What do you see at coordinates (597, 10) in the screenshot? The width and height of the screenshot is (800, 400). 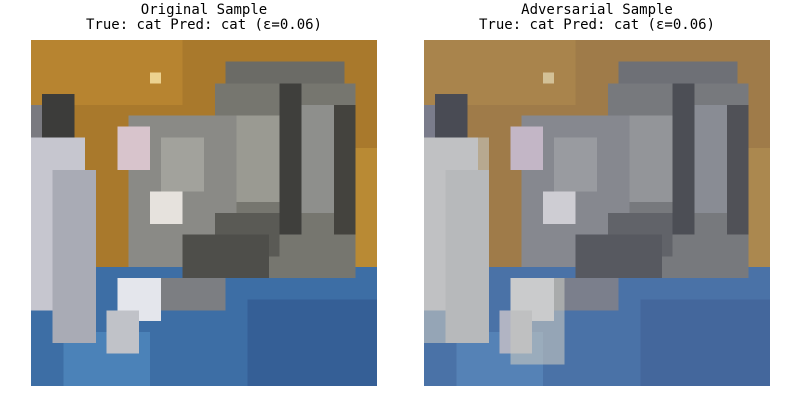 I see `panel-title: Adversarial Sample` at bounding box center [597, 10].